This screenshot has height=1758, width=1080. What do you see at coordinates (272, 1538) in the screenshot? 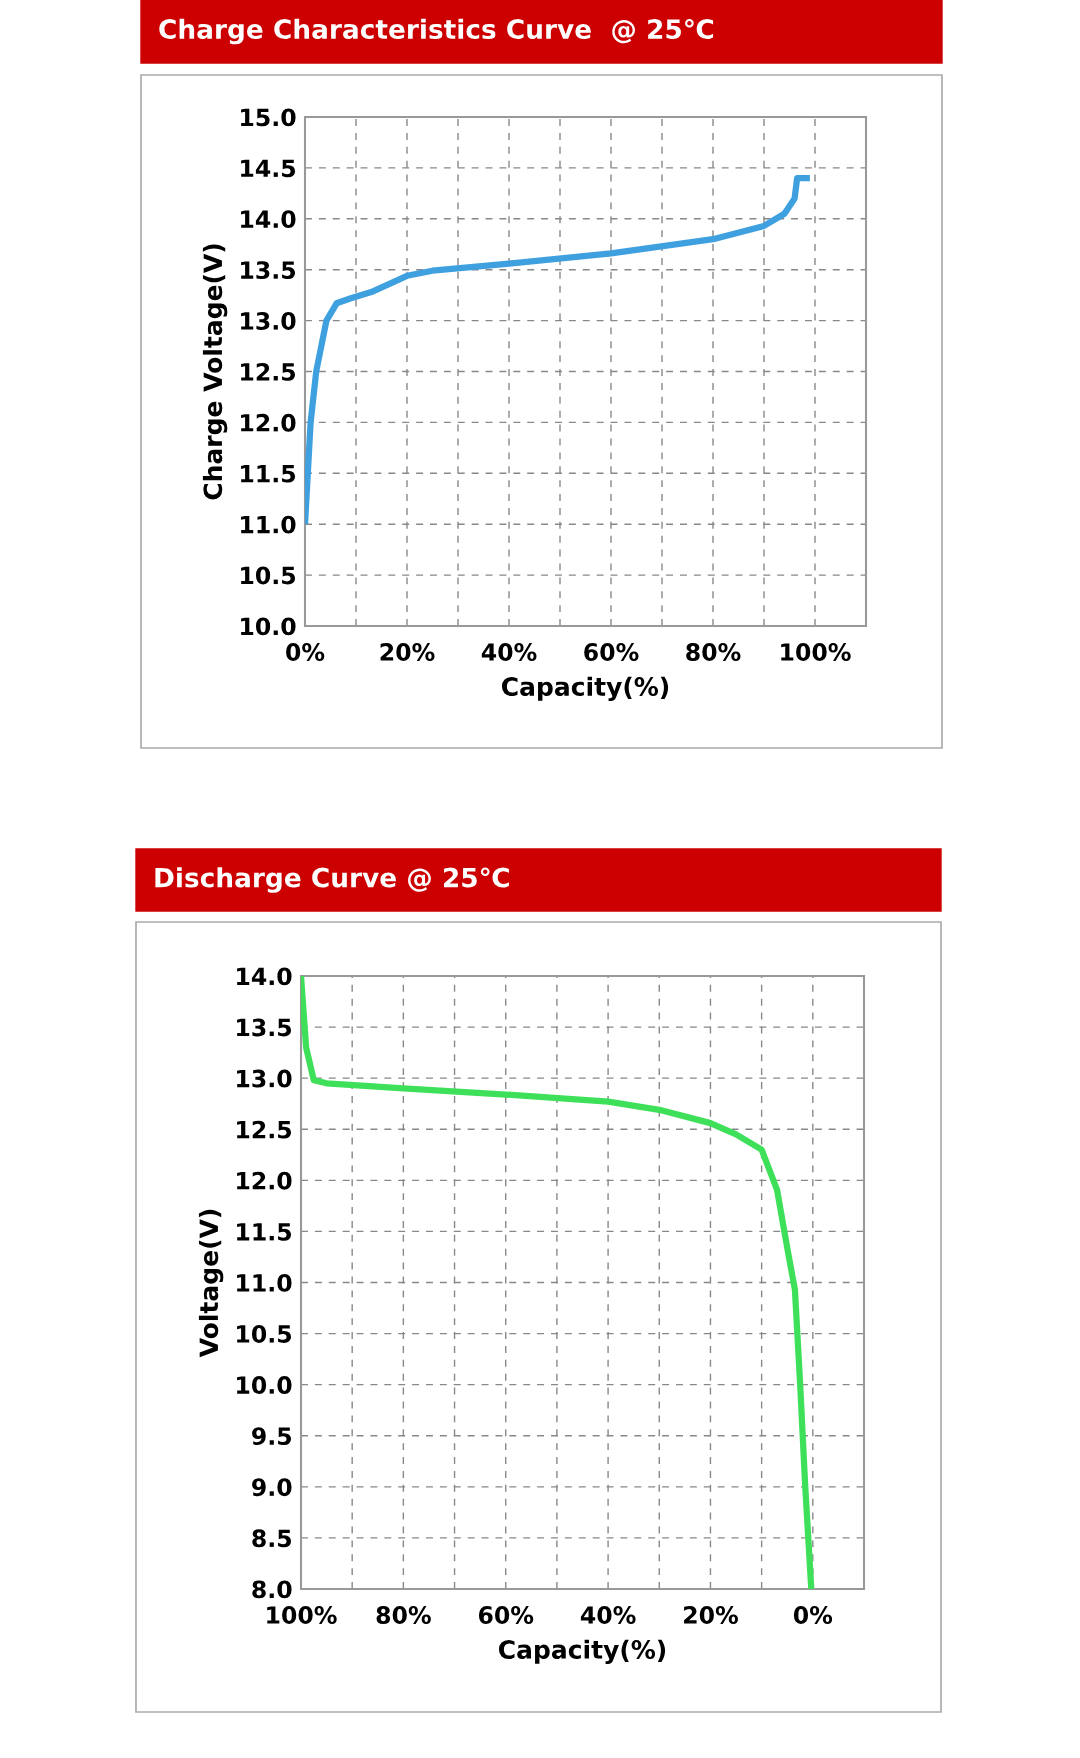
I see `y-tick-label: 8.5` at bounding box center [272, 1538].